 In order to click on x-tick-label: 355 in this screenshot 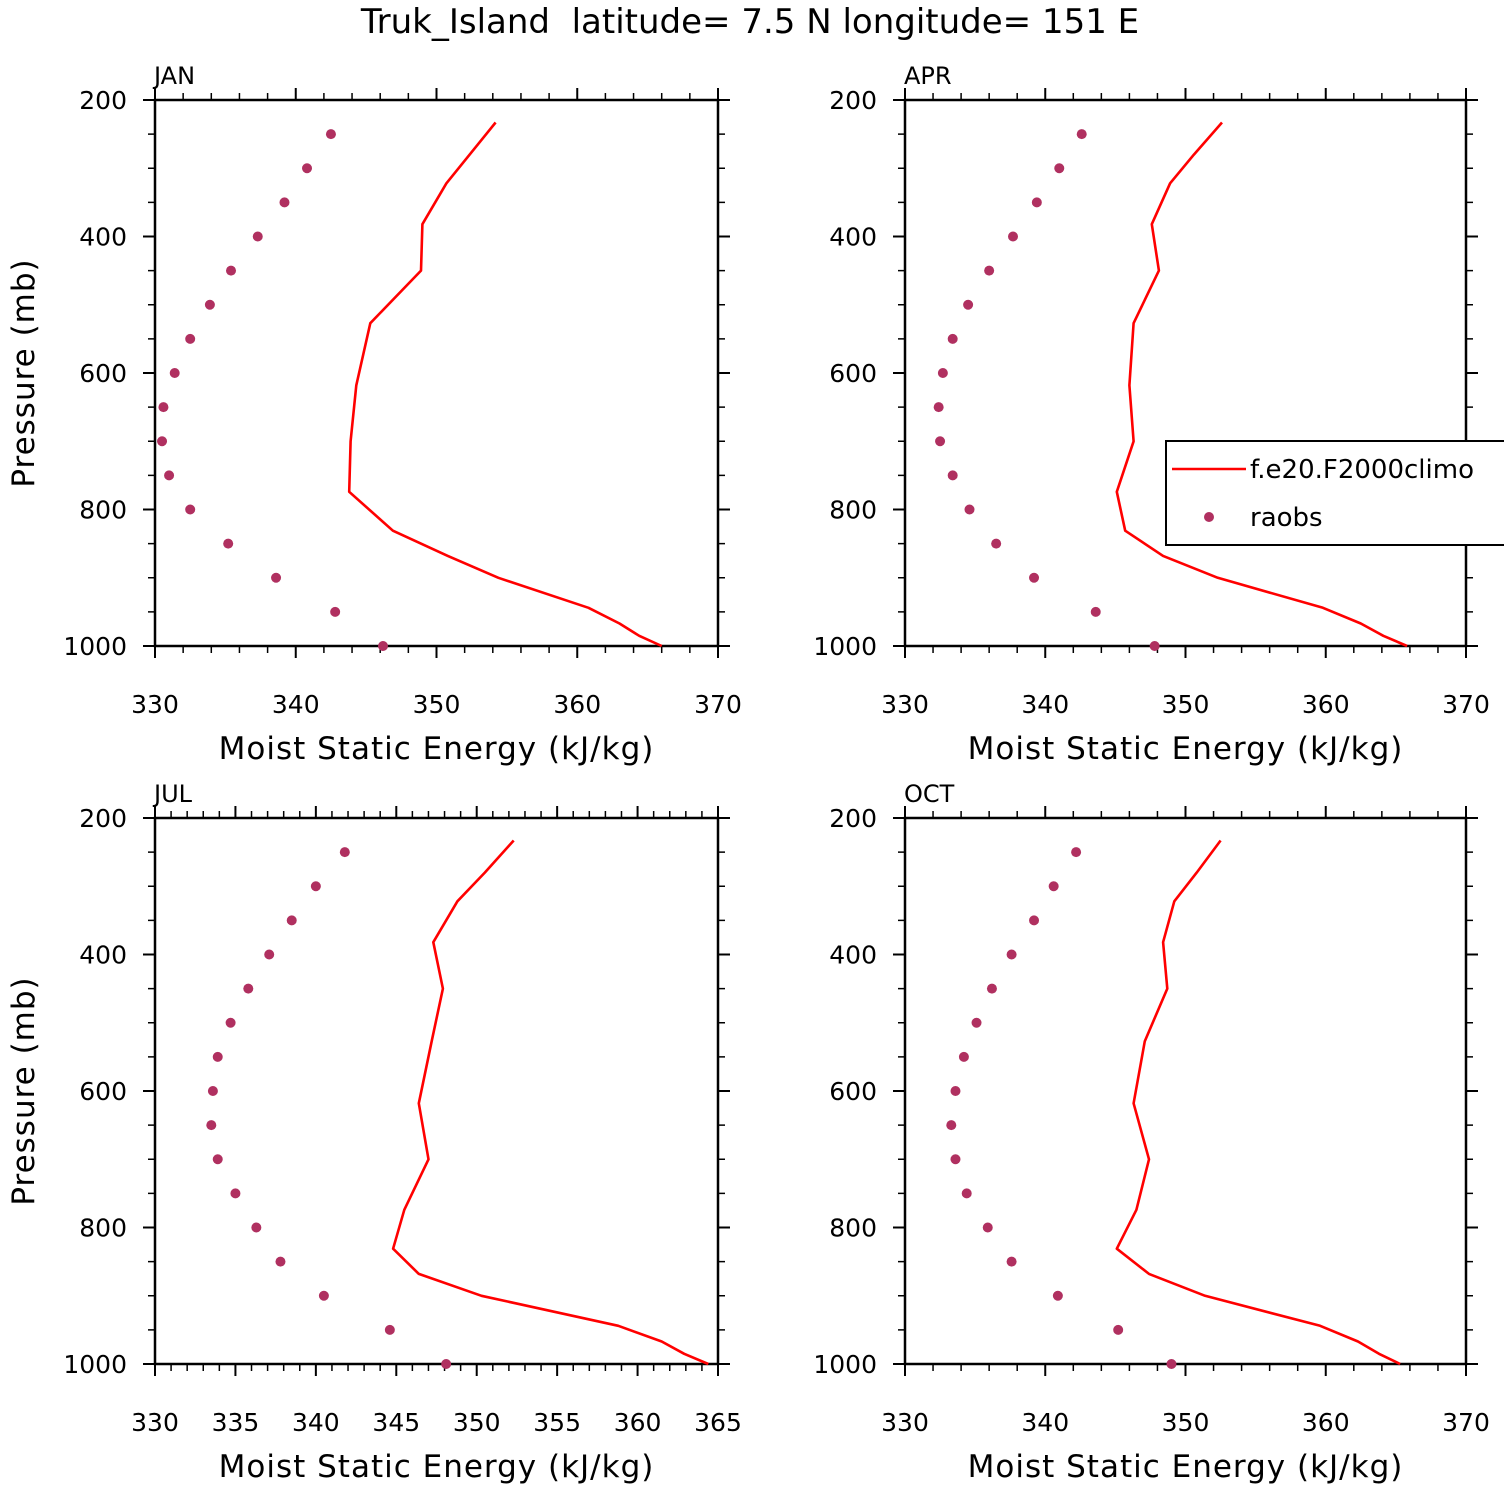, I will do `click(557, 1422)`.